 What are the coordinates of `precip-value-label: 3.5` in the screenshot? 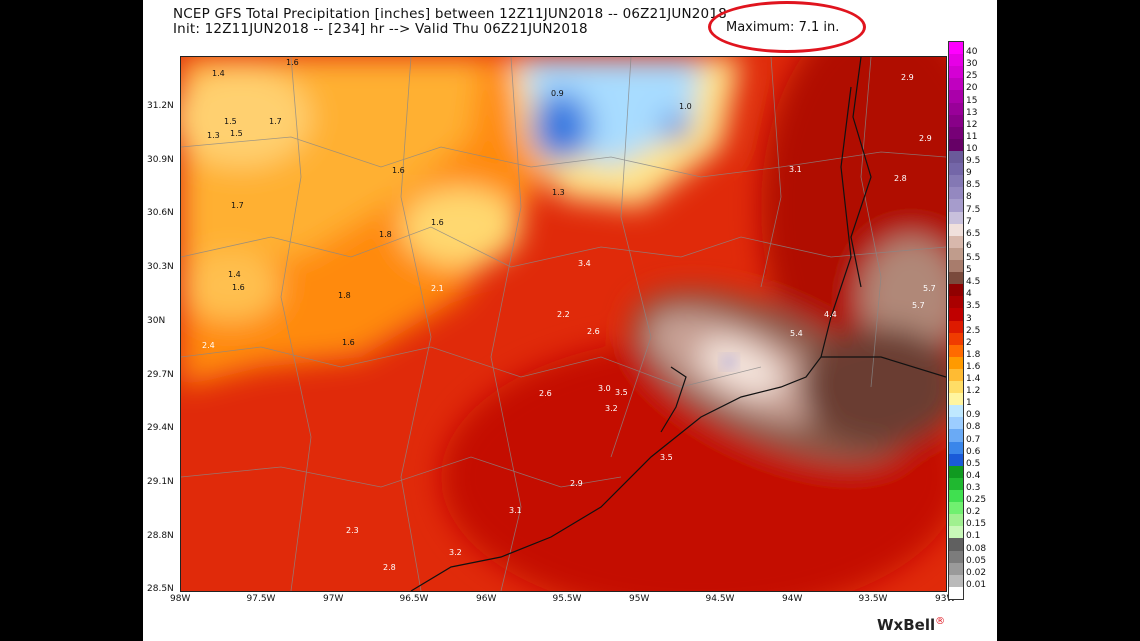 It's located at (666, 457).